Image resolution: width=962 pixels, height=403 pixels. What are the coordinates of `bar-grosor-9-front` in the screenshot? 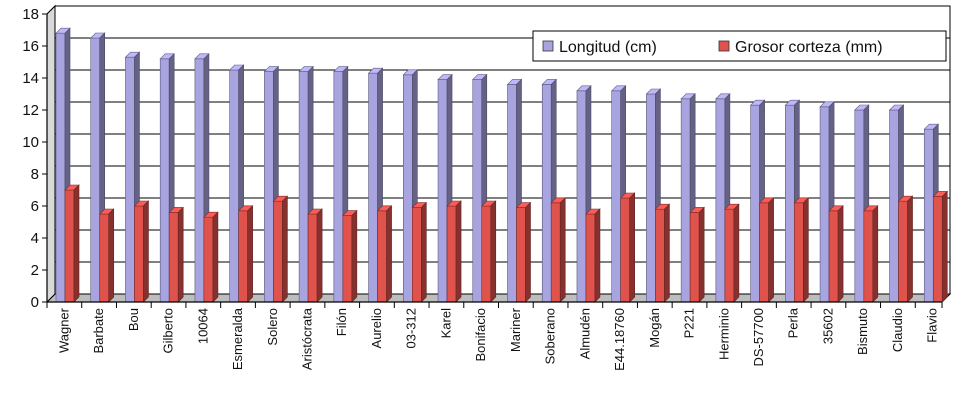 It's located at (382, 256).